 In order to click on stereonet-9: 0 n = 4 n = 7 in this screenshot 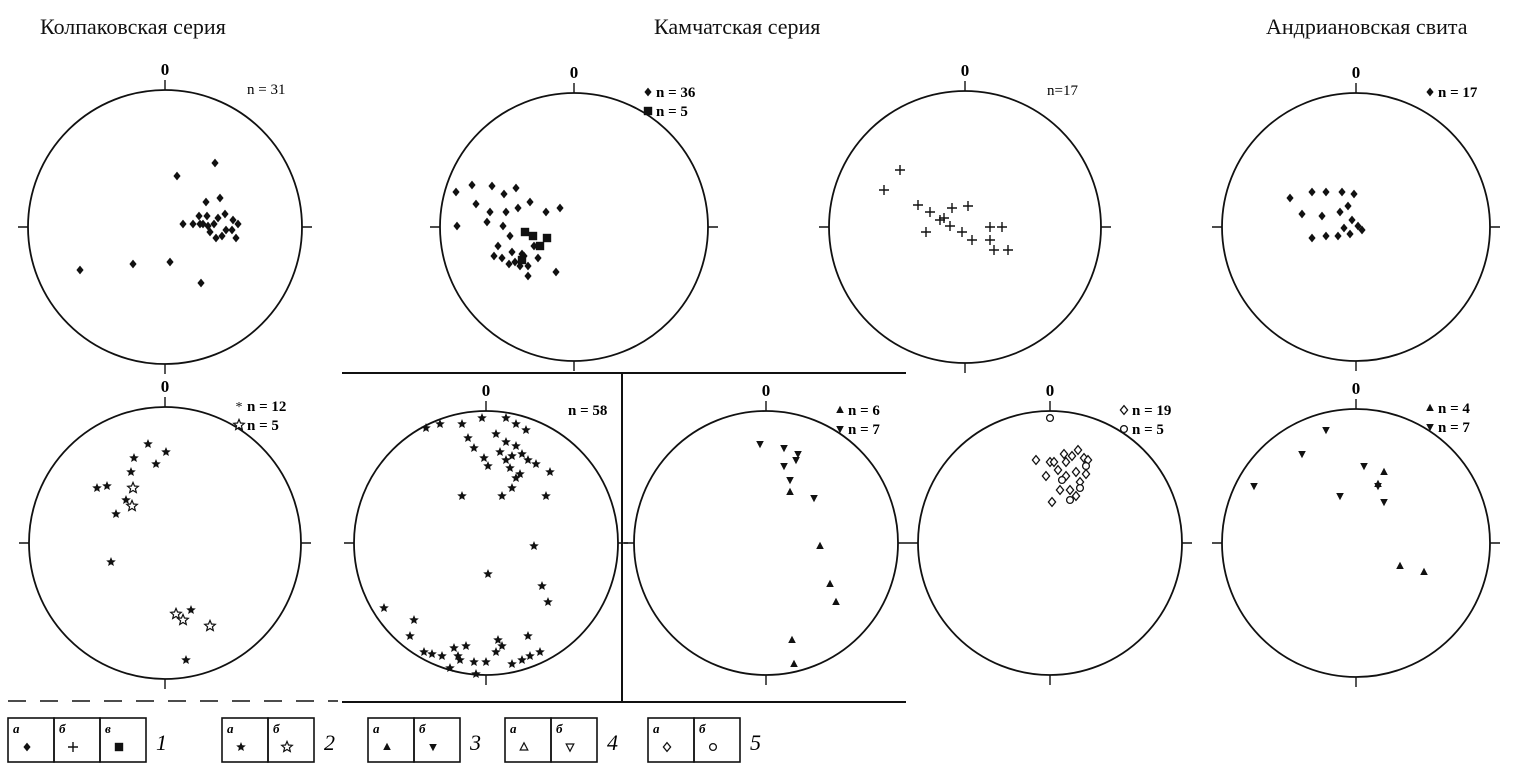, I will do `click(1356, 533)`.